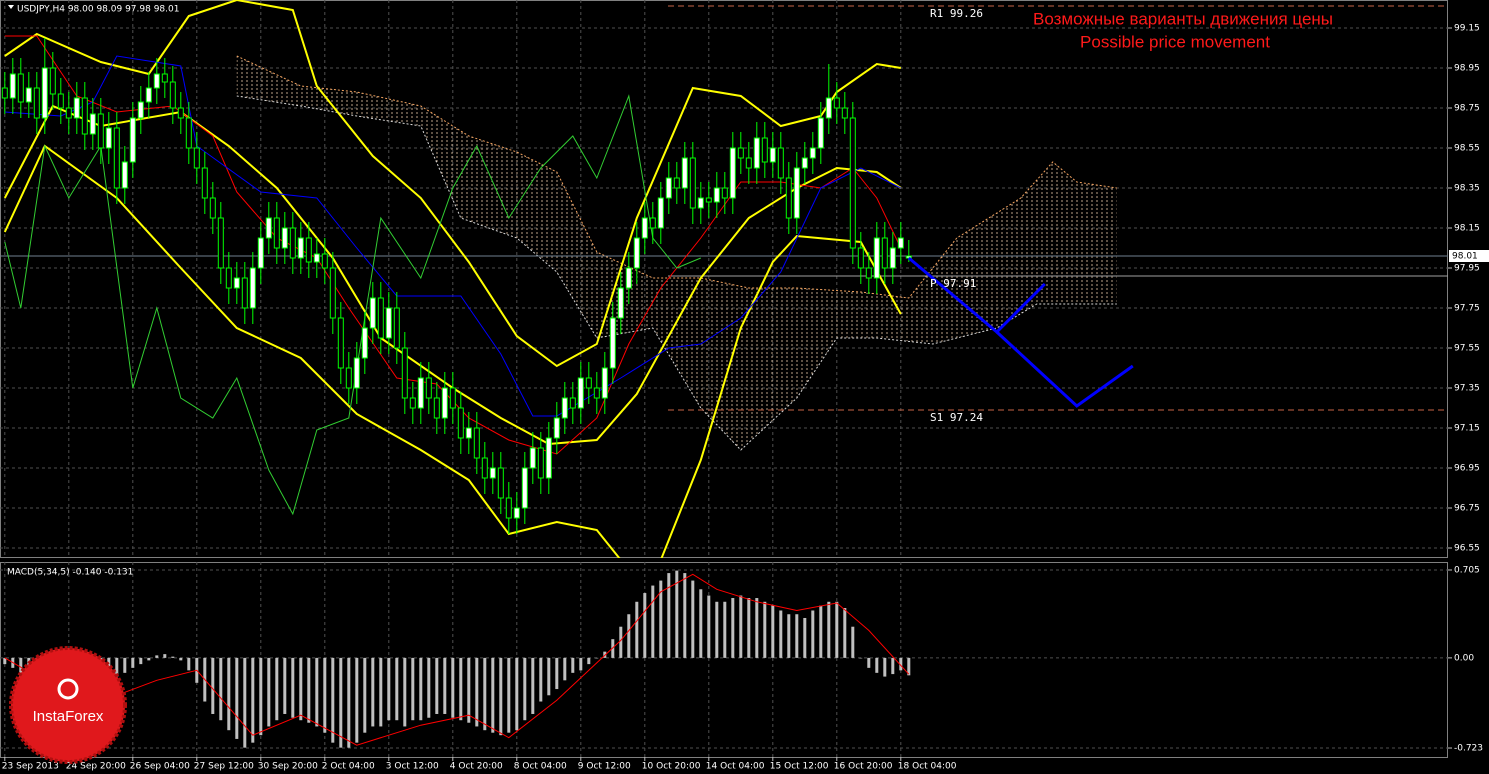 This screenshot has width=1489, height=774. What do you see at coordinates (68, 705) in the screenshot?
I see `logo-badge` at bounding box center [68, 705].